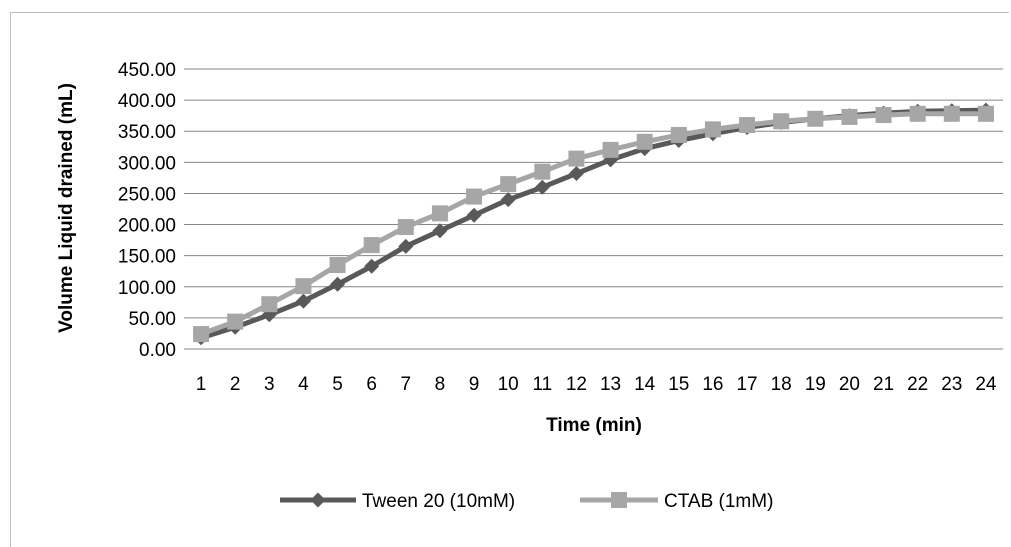  I want to click on x-tick-label: 16, so click(712, 384).